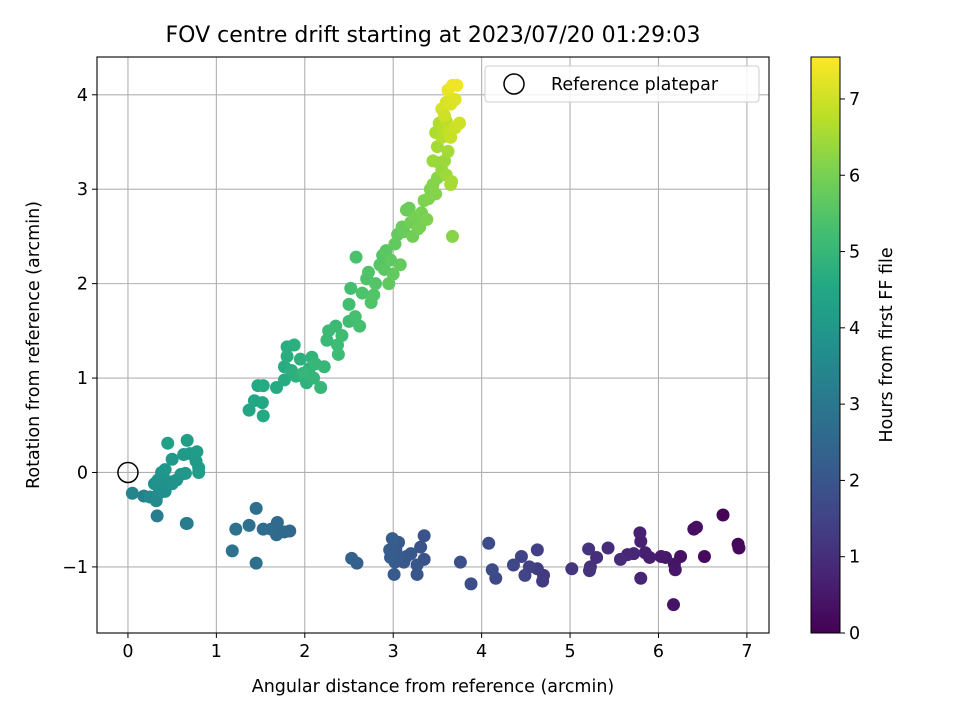 This screenshot has width=960, height=720. I want to click on x-tick-label: 1, so click(216, 652).